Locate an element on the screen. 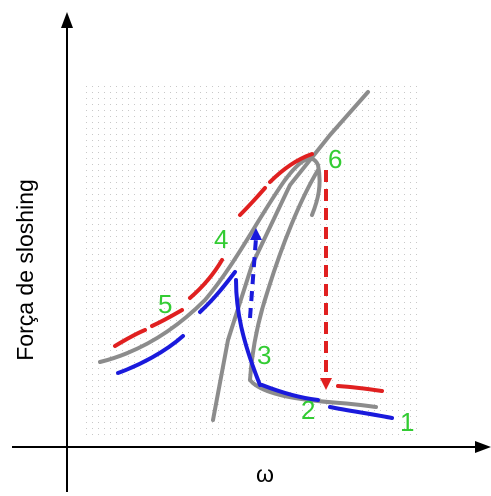 The width and height of the screenshot is (491, 496). x-axis-label: ω is located at coordinates (265, 474).